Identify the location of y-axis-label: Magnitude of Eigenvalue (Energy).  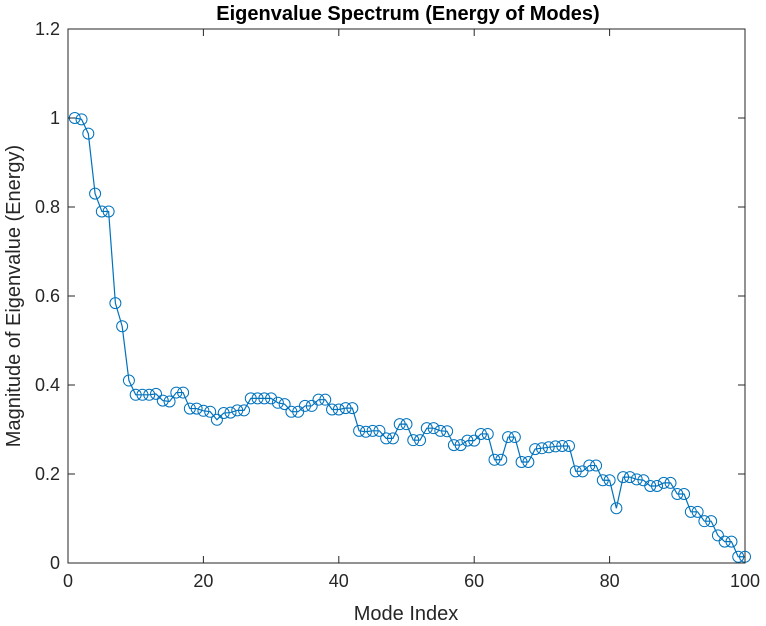
(14, 296).